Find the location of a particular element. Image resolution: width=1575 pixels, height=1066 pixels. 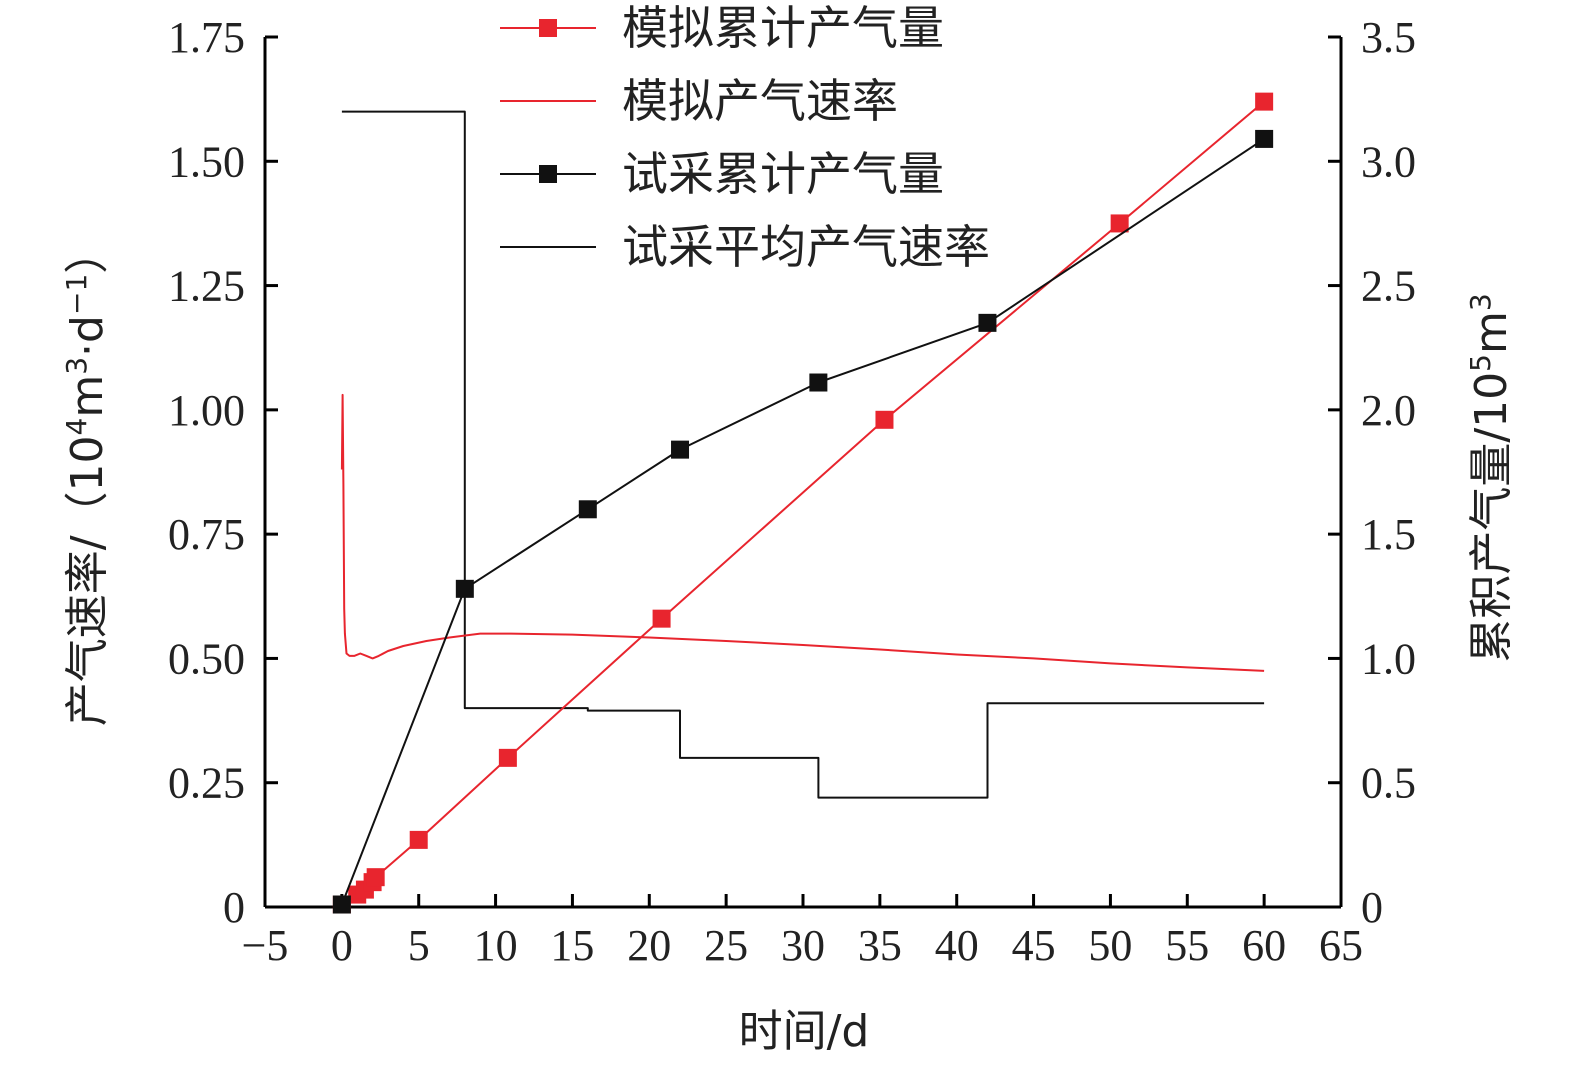

y-right-tick-label: 3.0 is located at coordinates (1388, 161).